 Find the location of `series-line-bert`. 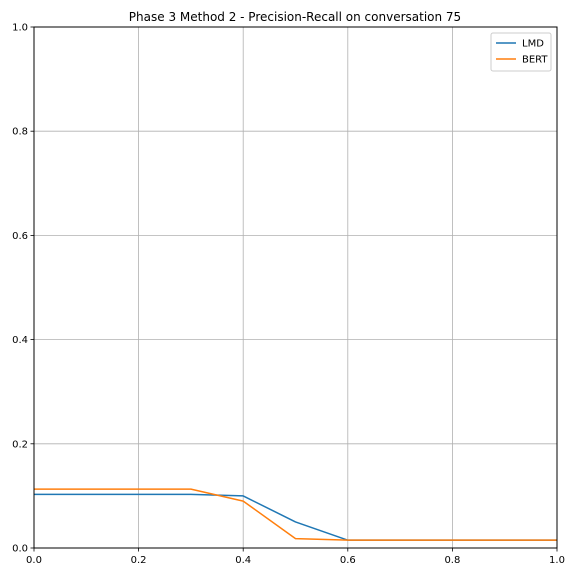

series-line-bert is located at coordinates (295, 514).